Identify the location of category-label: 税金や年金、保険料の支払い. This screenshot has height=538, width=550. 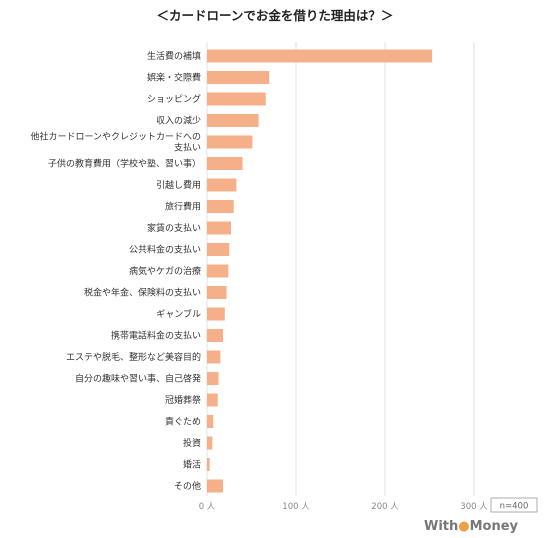
(142, 293).